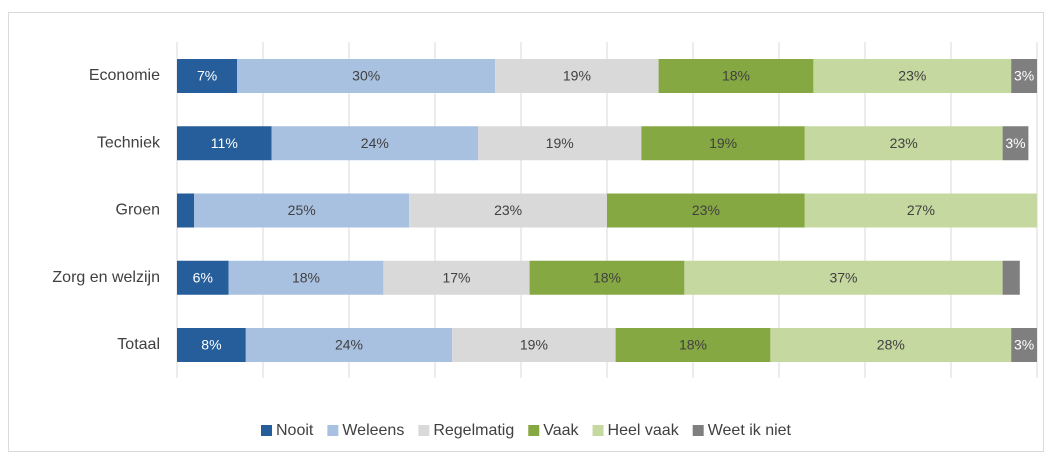 The width and height of the screenshot is (1052, 457). What do you see at coordinates (295, 430) in the screenshot?
I see `legend-label: Nooit` at bounding box center [295, 430].